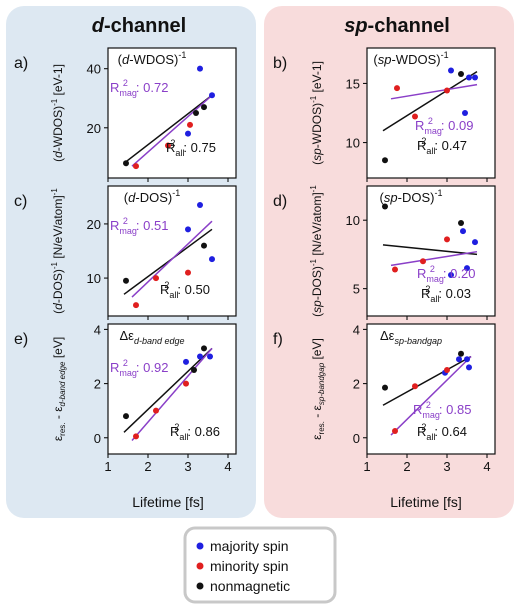  I want to click on r-squared-label: Rmag2: 0.72, so click(139, 88).